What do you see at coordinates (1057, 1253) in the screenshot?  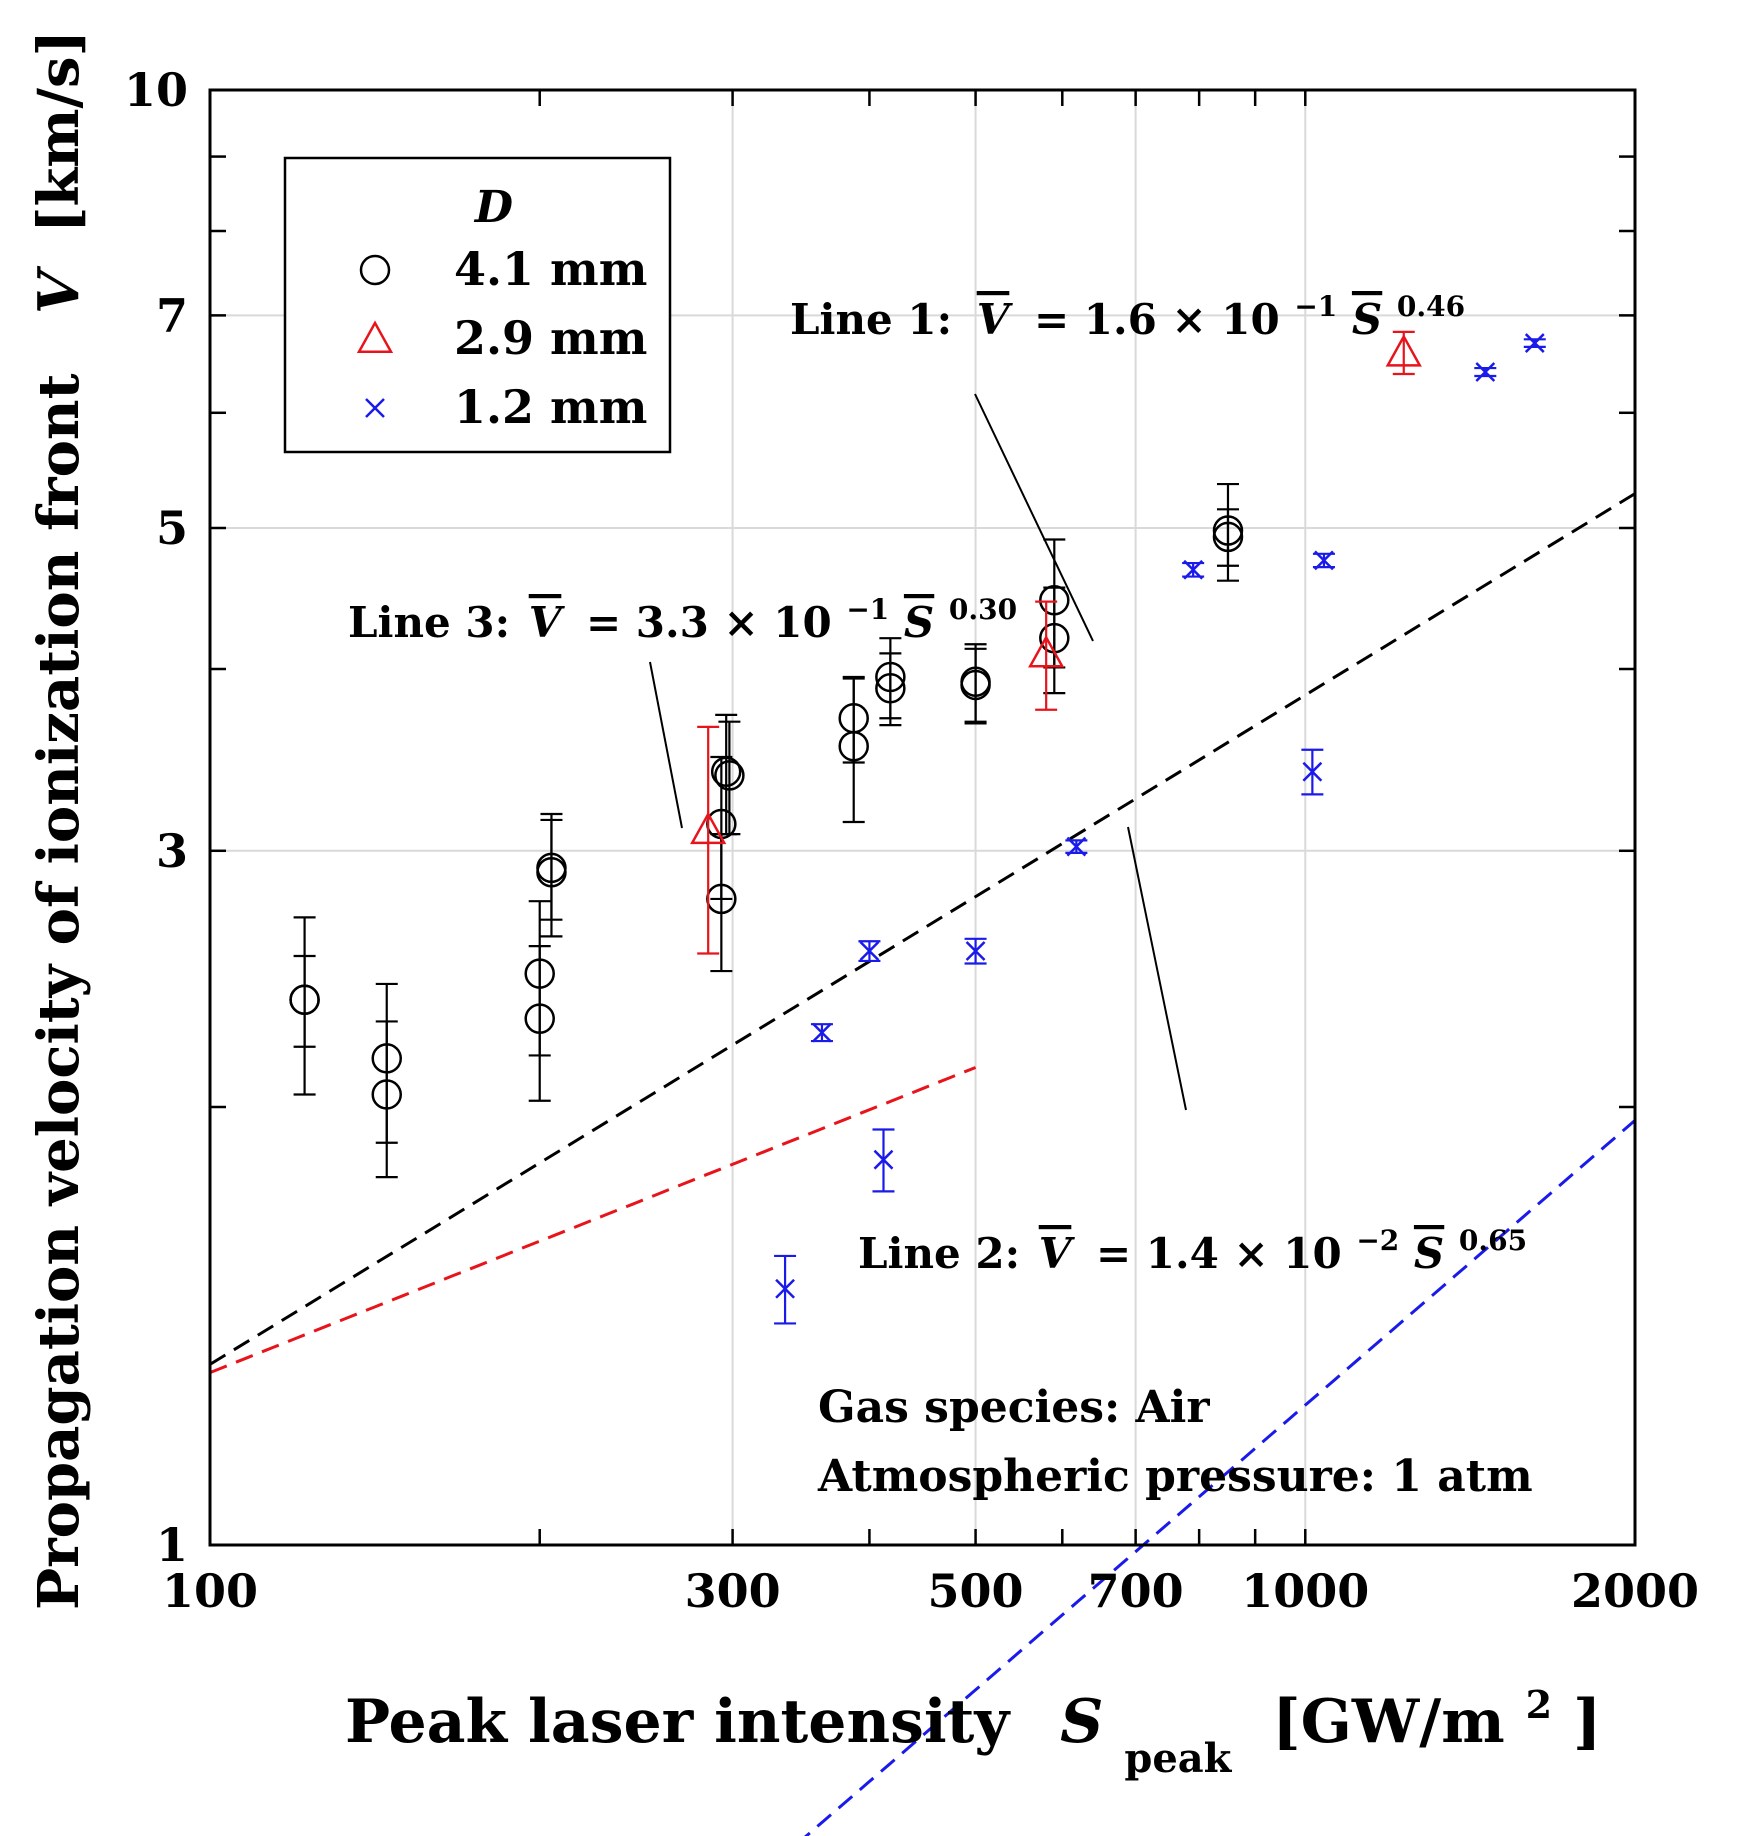 I see `line2-annotation-v: V` at bounding box center [1057, 1253].